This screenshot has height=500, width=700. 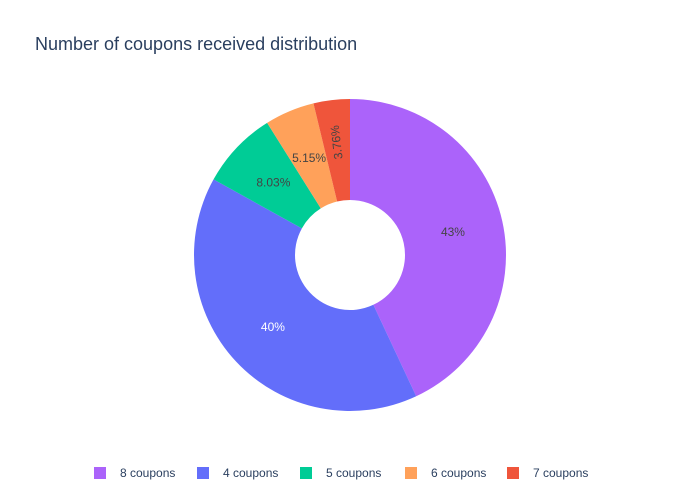 I want to click on slice-label-7-coupons: 3.76%, so click(x=337, y=142).